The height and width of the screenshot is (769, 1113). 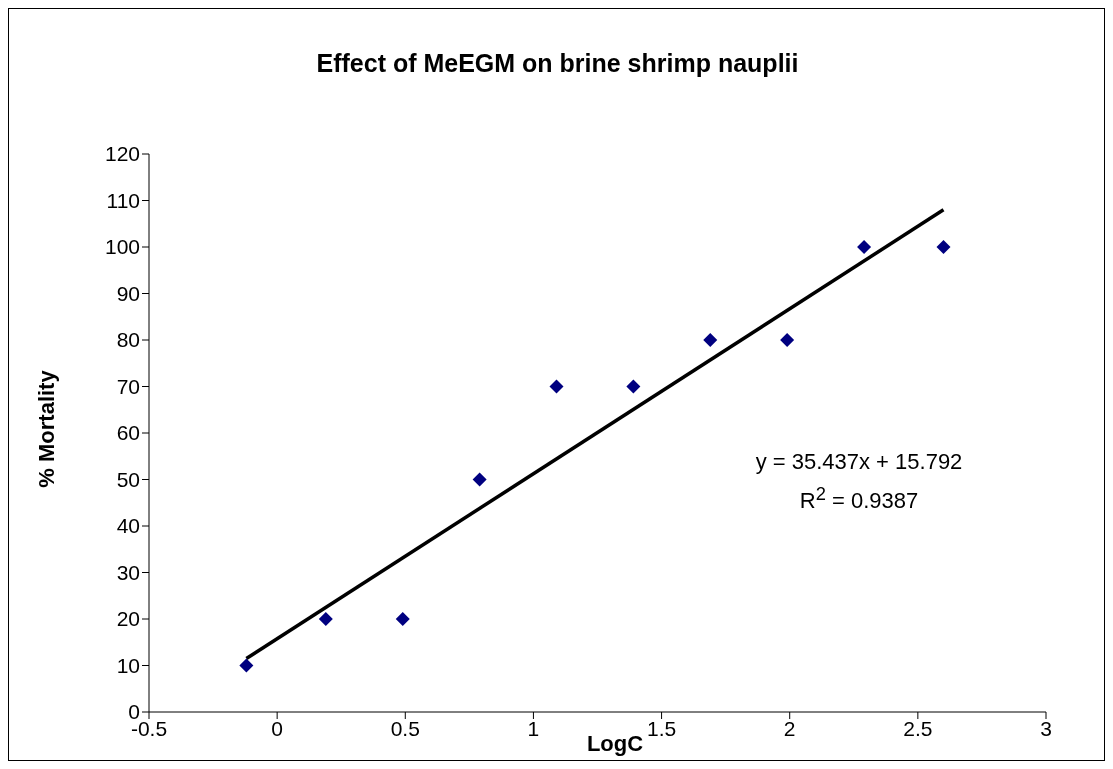 What do you see at coordinates (47, 429) in the screenshot?
I see `y-axis-title: % Mortality` at bounding box center [47, 429].